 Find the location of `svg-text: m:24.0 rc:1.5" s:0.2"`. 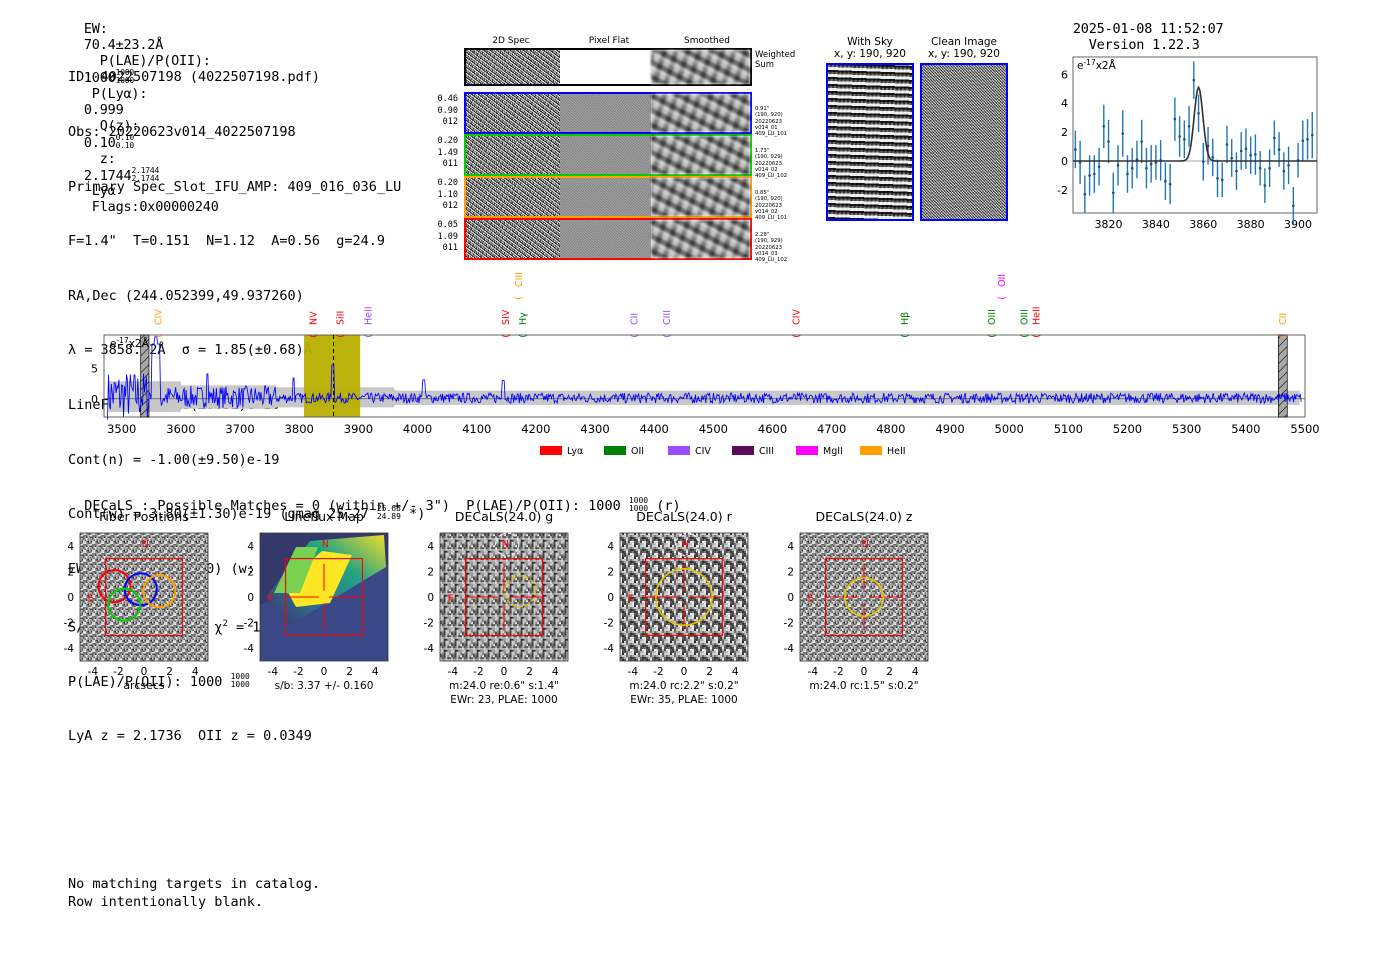

svg-text: m:24.0 rc:1.5" s:0.2" is located at coordinates (863, 686).